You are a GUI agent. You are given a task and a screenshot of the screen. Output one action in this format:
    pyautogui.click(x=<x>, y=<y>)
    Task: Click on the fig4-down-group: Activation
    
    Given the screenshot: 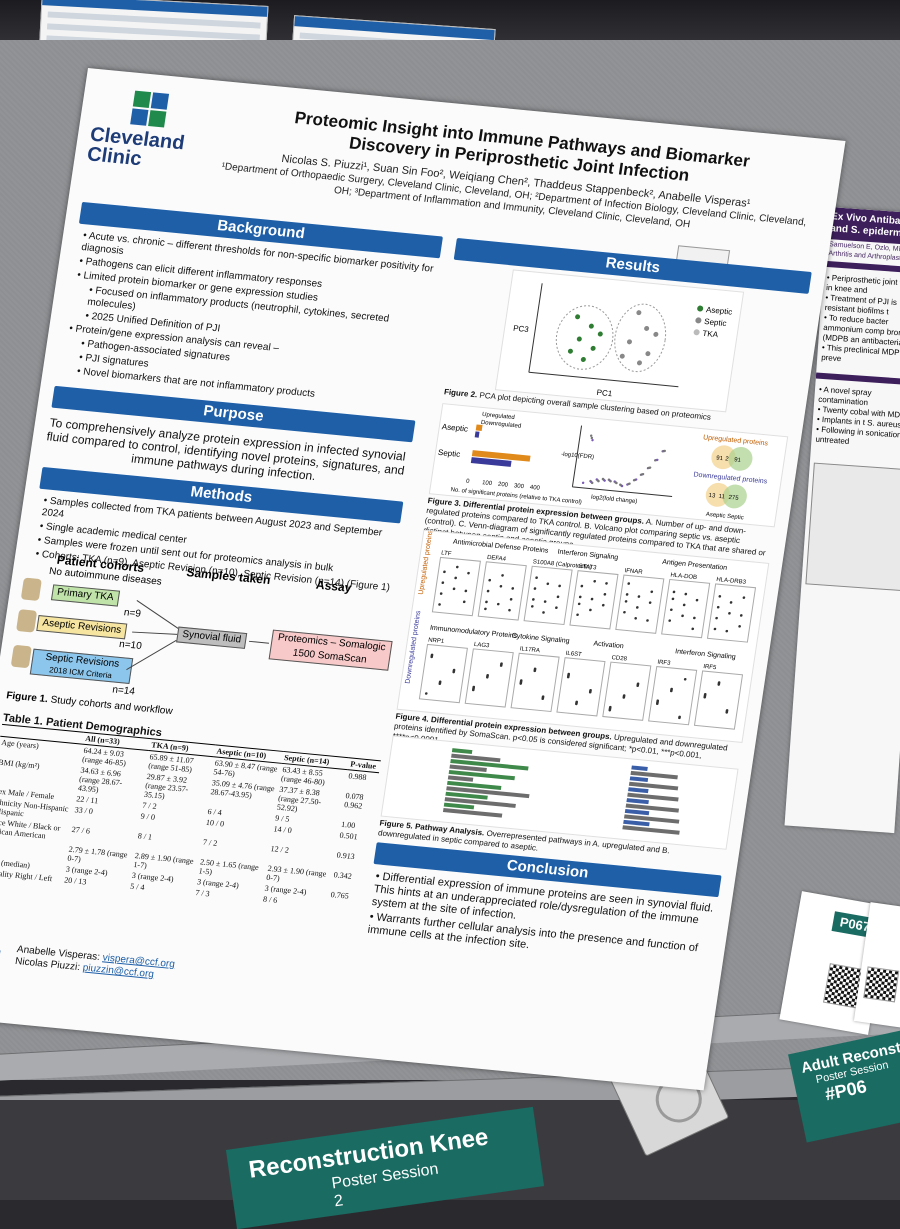 What is the action you would take?
    pyautogui.click(x=608, y=645)
    